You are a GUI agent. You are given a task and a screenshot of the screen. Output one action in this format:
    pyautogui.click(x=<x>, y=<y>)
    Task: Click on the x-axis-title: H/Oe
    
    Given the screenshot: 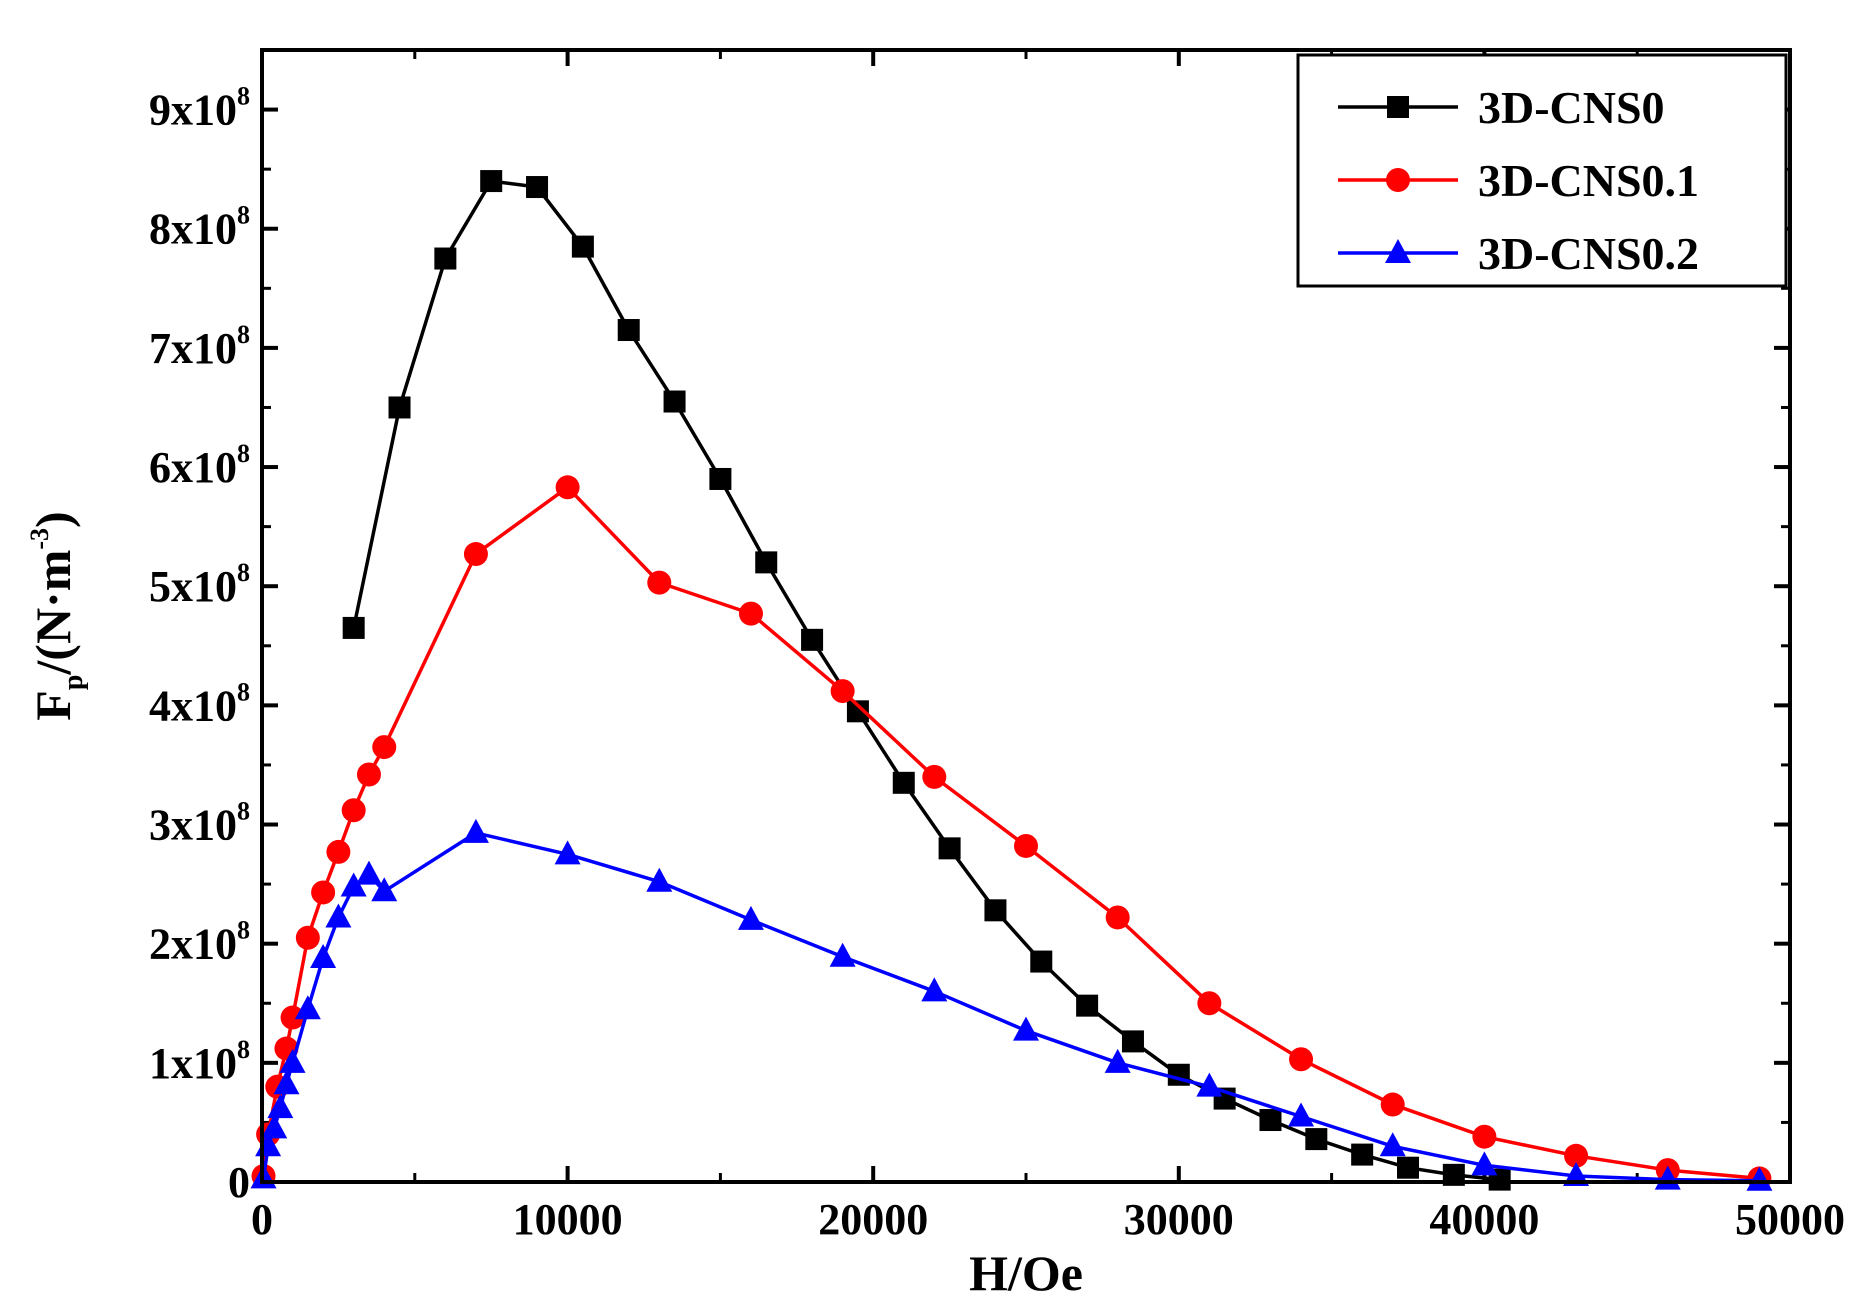 What is the action you would take?
    pyautogui.click(x=1026, y=1273)
    